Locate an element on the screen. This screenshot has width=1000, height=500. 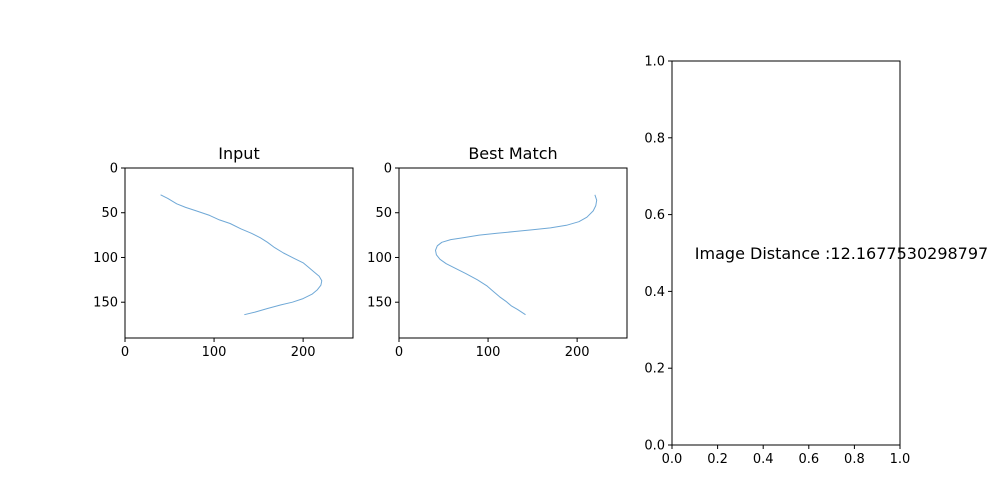
y-tick-label: 0.8 is located at coordinates (654, 138).